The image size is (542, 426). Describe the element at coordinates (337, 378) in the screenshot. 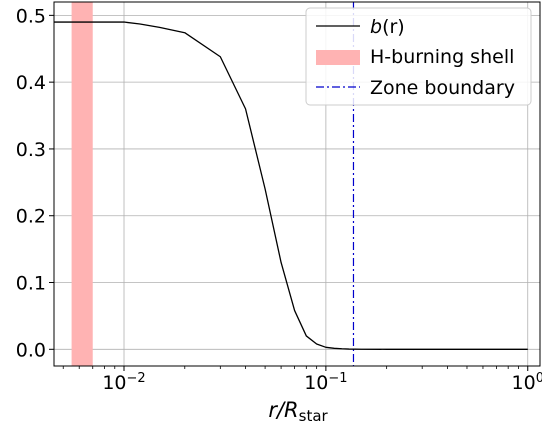

I see `x-tick-label-exponent: −1` at that location.